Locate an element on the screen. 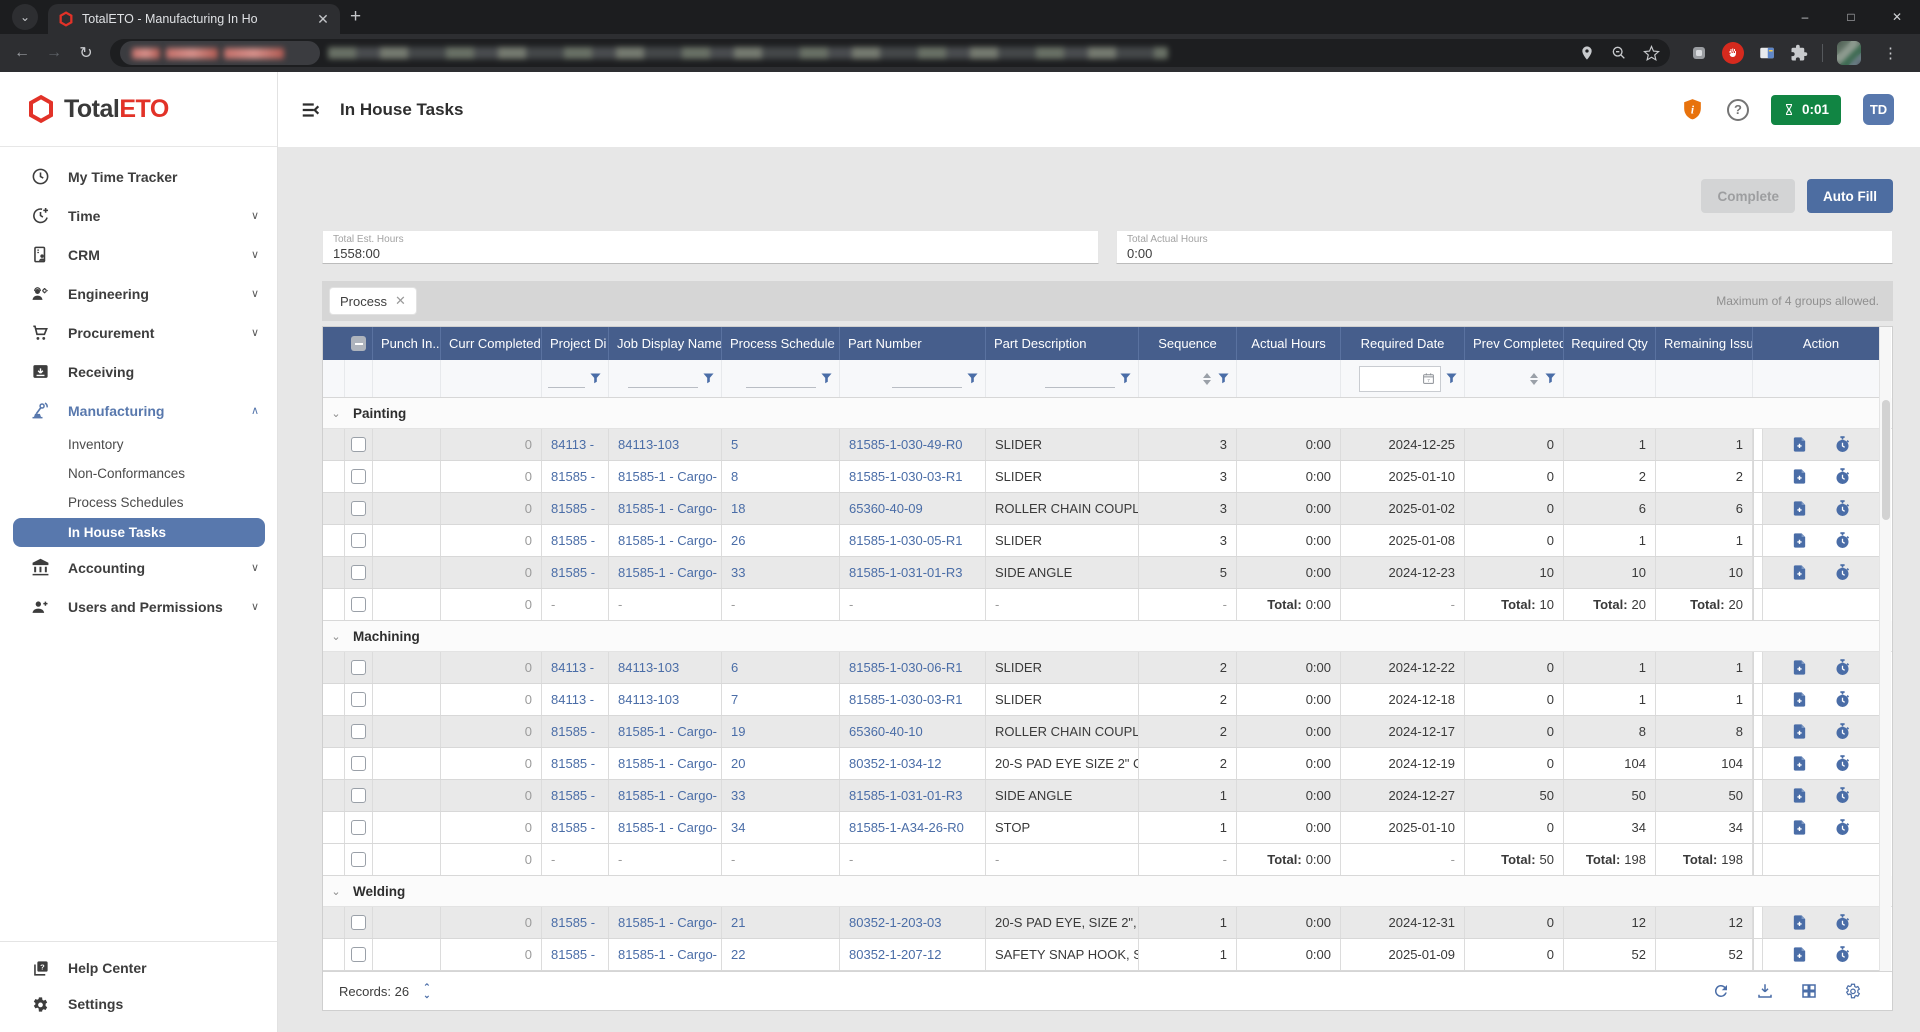  columns-grid-icon is located at coordinates (1809, 991).